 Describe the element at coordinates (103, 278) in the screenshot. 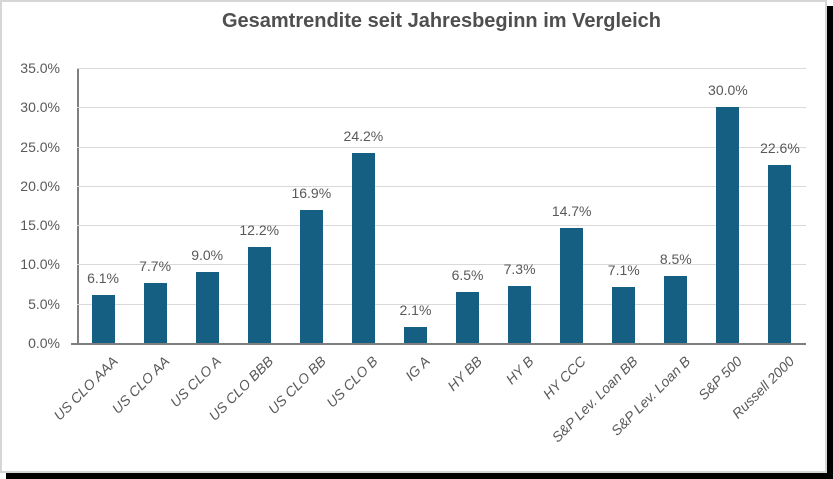

I see `bar-value-label: 6.1%` at that location.